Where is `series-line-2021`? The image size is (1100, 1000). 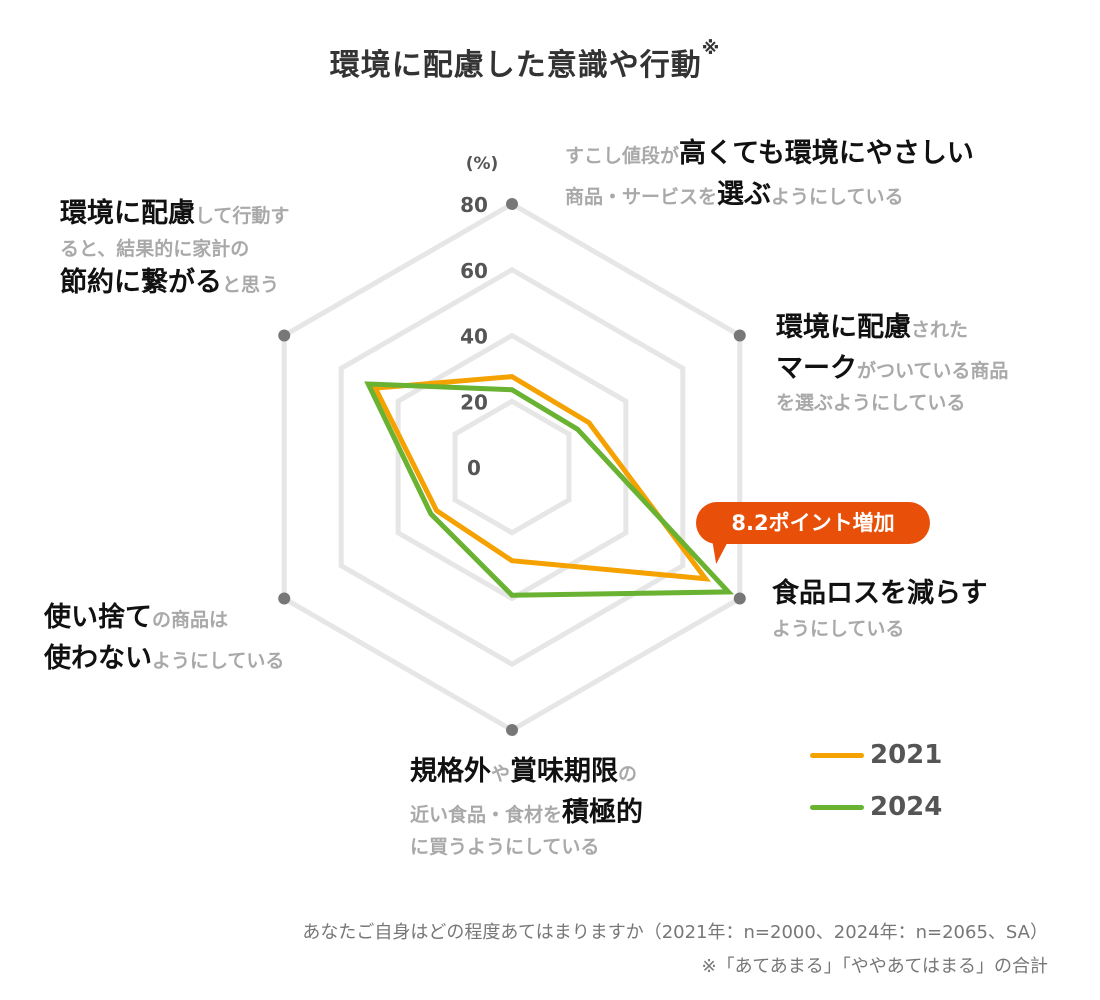 series-line-2021 is located at coordinates (541, 478).